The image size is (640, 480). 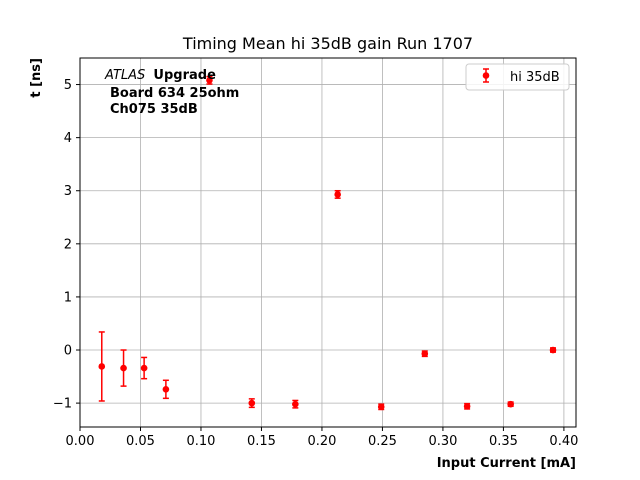 What do you see at coordinates (382, 441) in the screenshot?
I see `x-tick-label: 0.25` at bounding box center [382, 441].